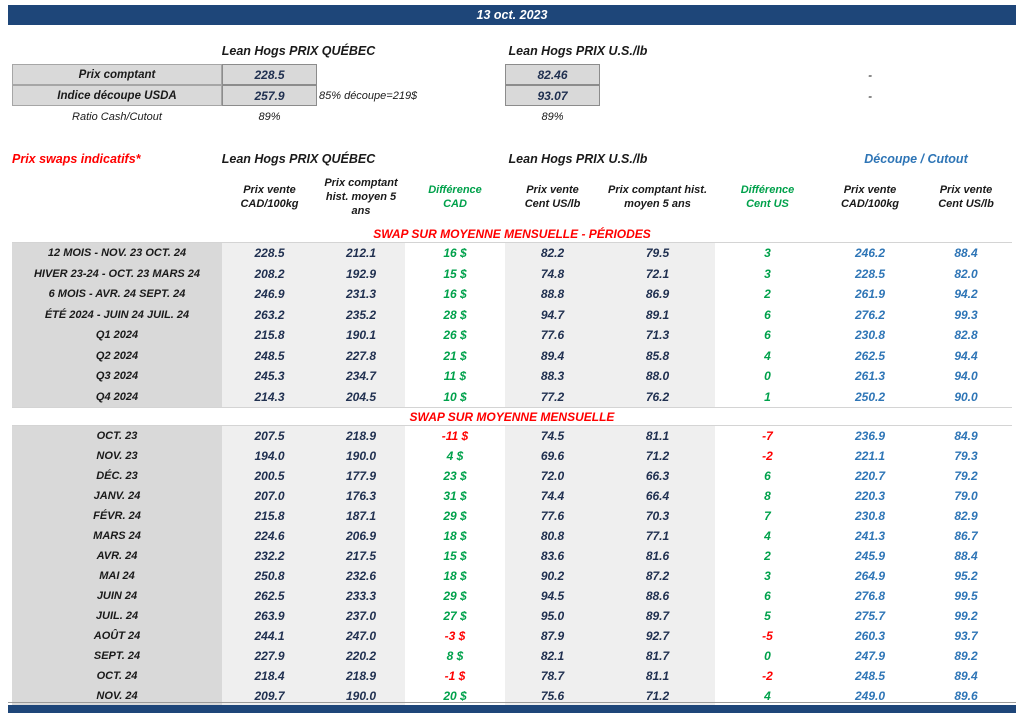  What do you see at coordinates (552, 556) in the screenshot?
I see `cell-prix-vente-us: 83.6` at bounding box center [552, 556].